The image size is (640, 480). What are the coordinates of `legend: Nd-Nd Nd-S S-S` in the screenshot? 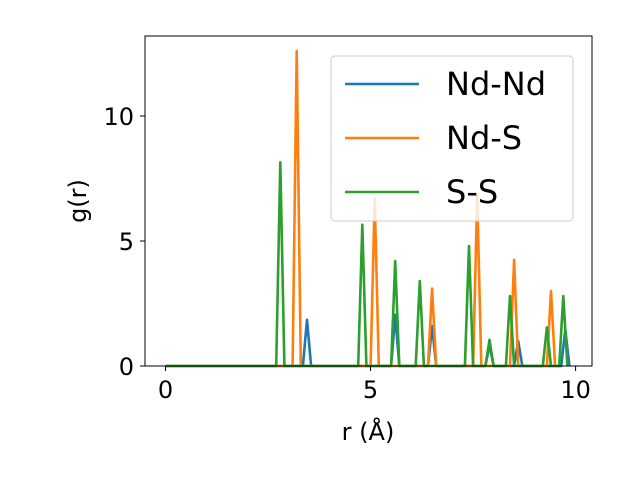 It's located at (452, 138).